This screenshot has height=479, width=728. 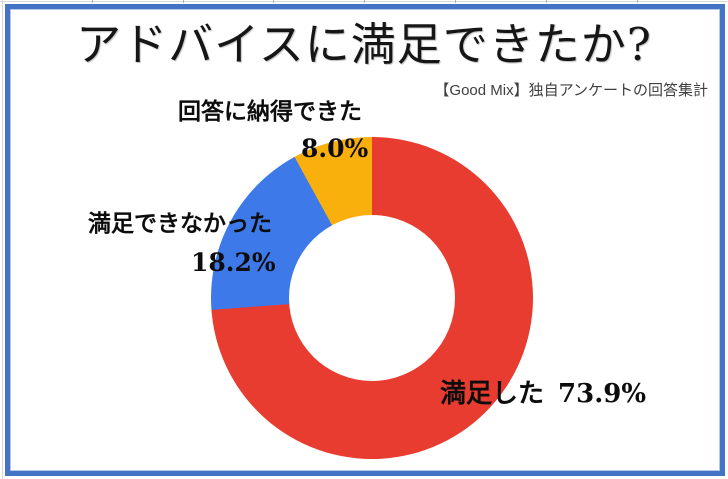 What do you see at coordinates (492, 394) in the screenshot?
I see `label-satisfied-name: 満足した` at bounding box center [492, 394].